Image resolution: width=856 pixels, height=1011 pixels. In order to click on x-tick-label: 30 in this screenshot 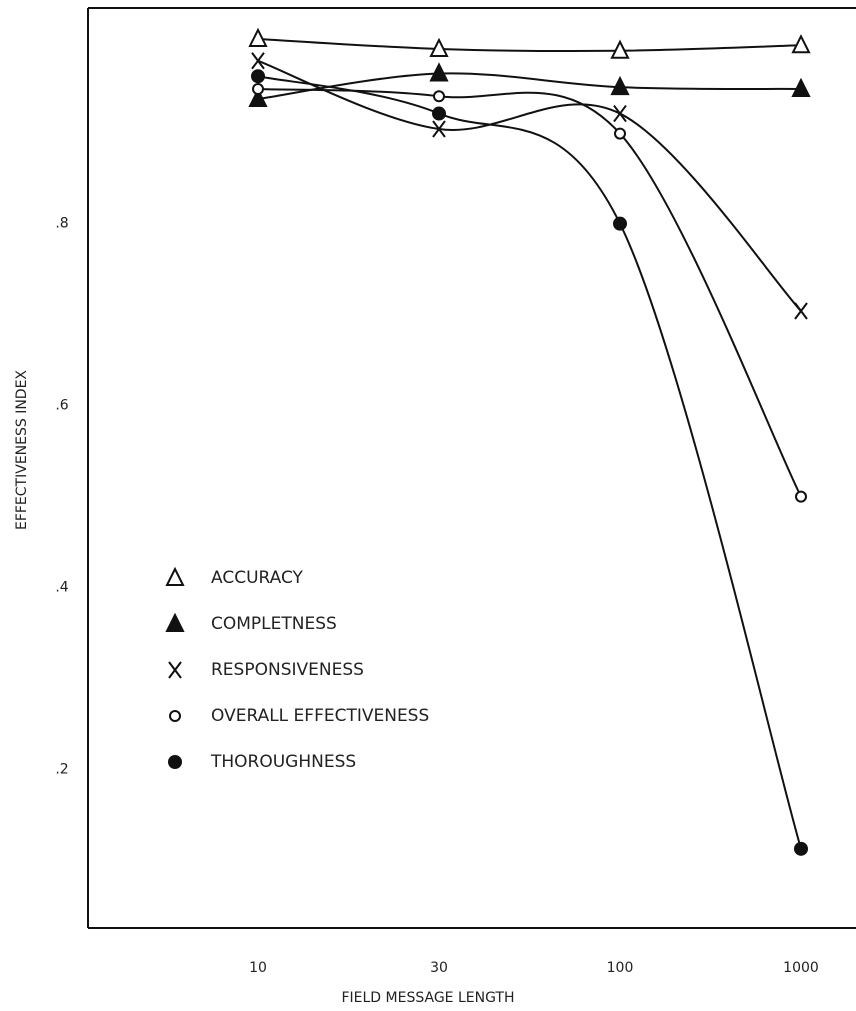, I will do `click(439, 968)`.